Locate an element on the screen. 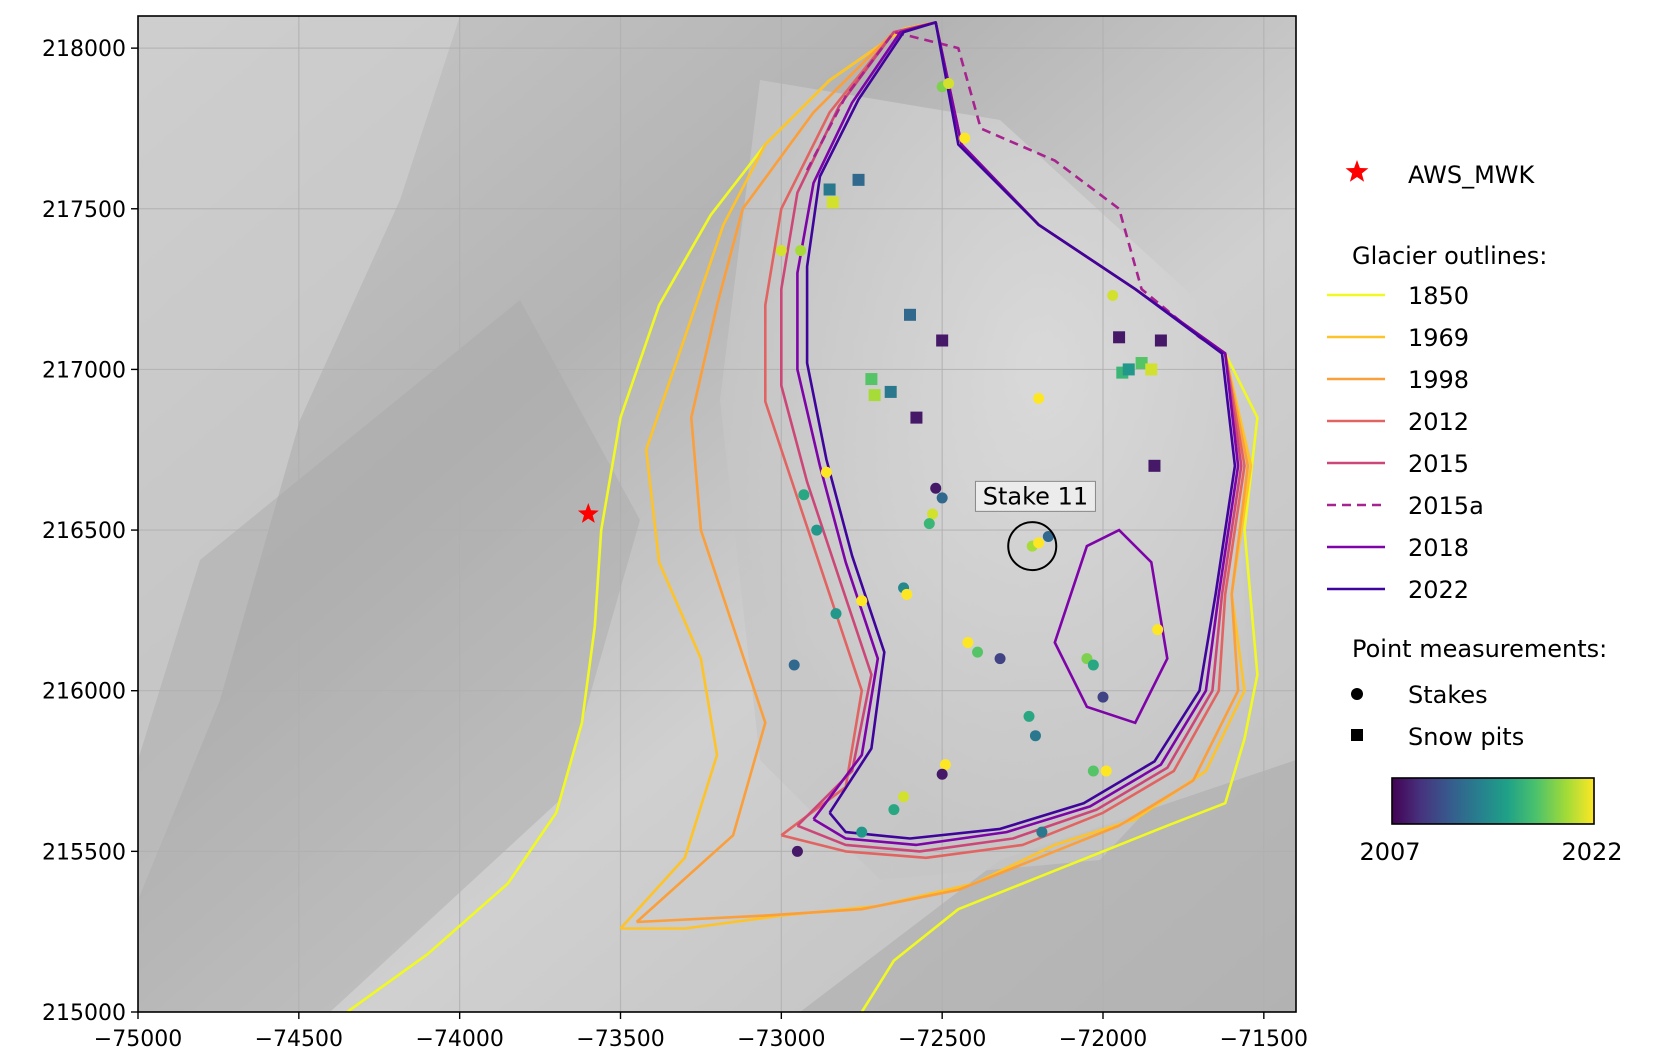 This screenshot has width=1653, height=1063. legend-stakes-label: Stakes is located at coordinates (1448, 695).